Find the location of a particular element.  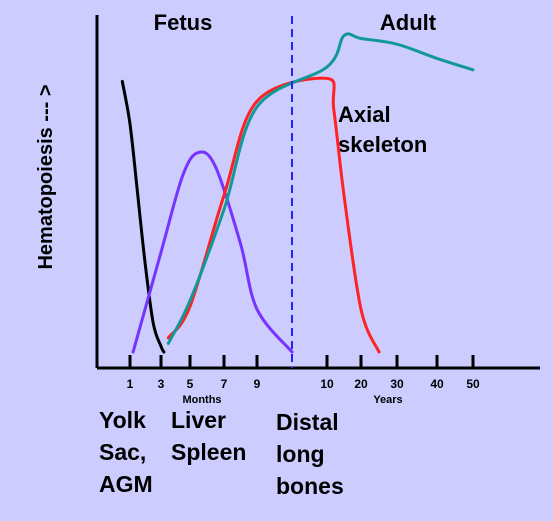

curve-yolk-sac-black is located at coordinates (143, 216).